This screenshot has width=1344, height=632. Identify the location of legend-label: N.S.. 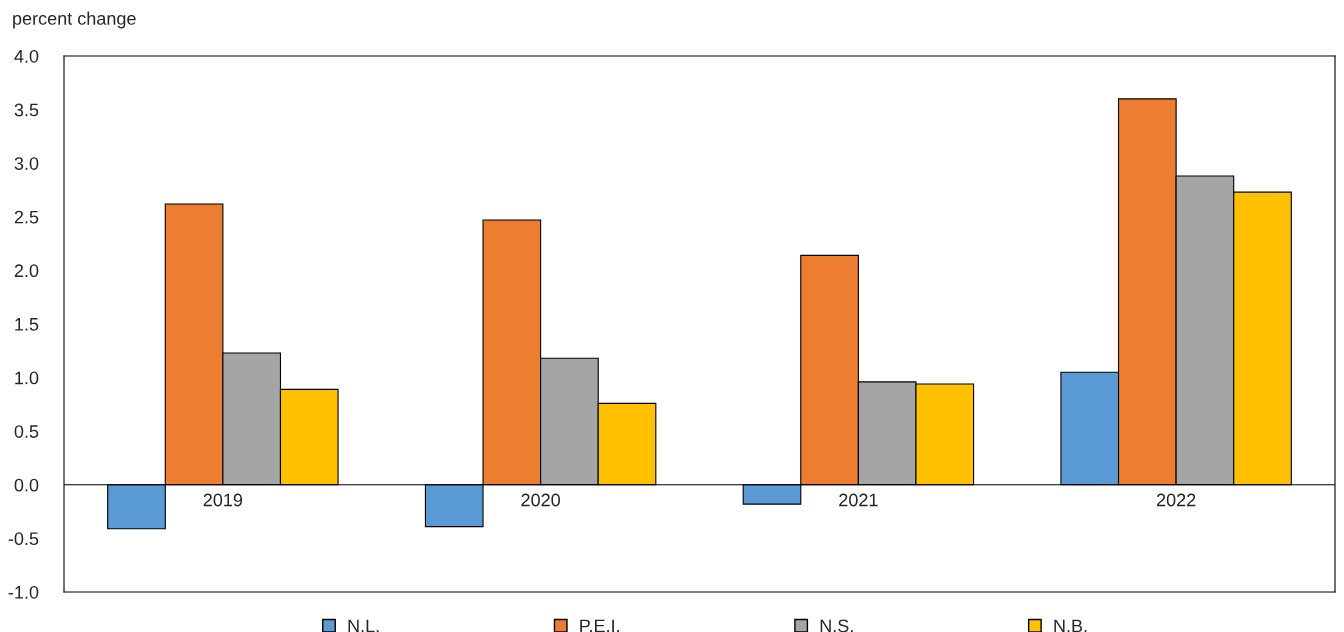
(836, 625).